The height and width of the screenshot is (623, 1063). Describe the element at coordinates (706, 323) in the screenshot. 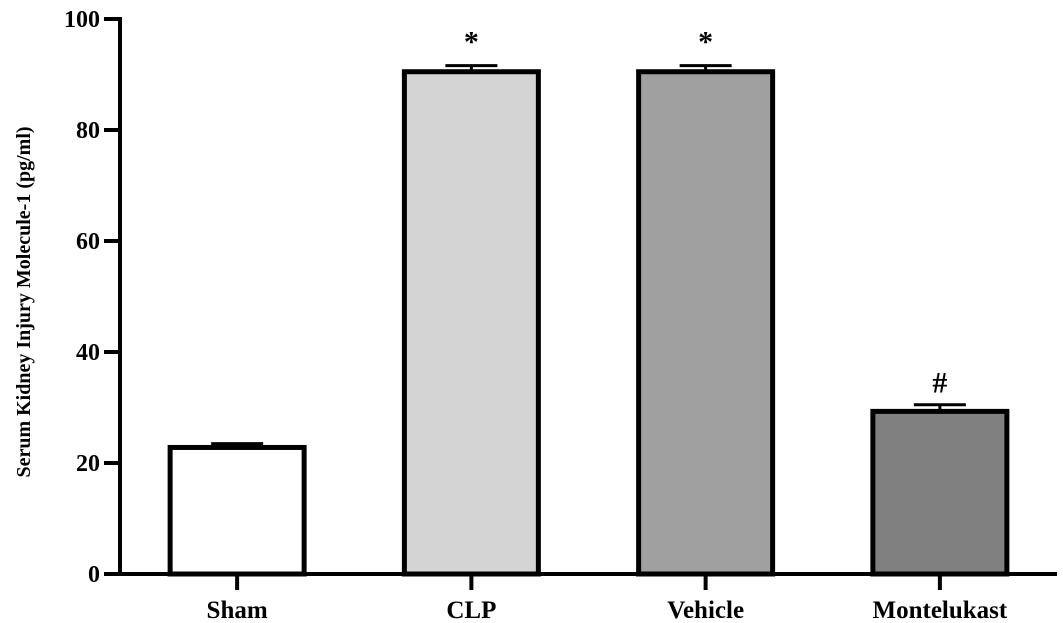

I see `bar-vehicle` at that location.